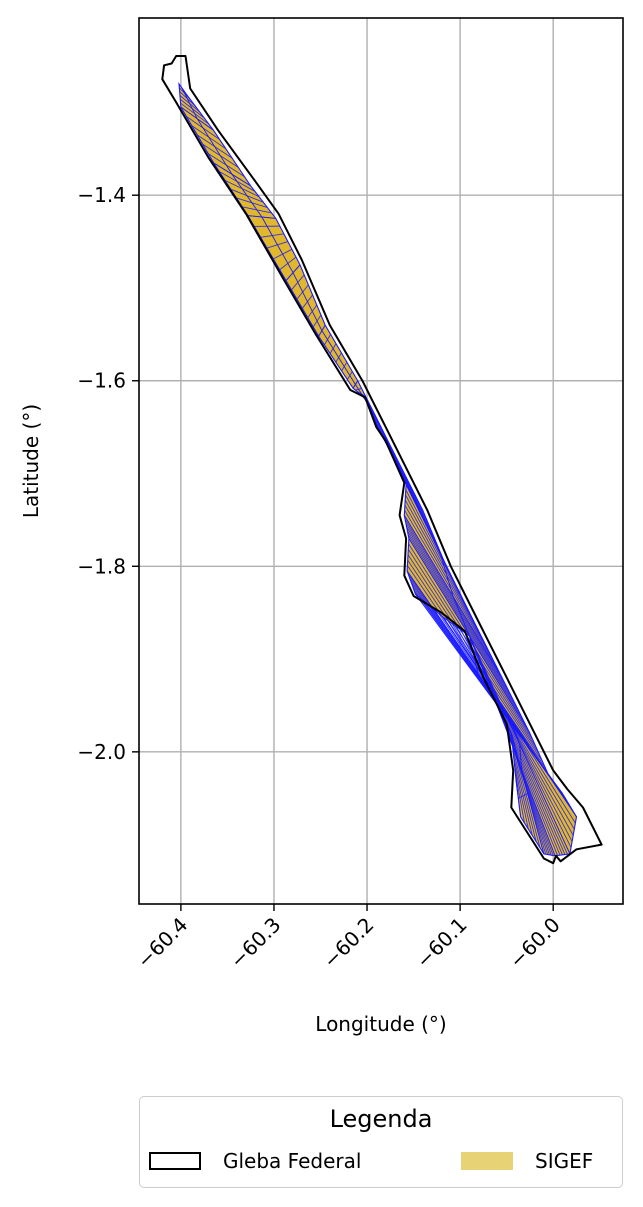  What do you see at coordinates (162, 943) in the screenshot?
I see `x-tick-label: −60.4` at bounding box center [162, 943].